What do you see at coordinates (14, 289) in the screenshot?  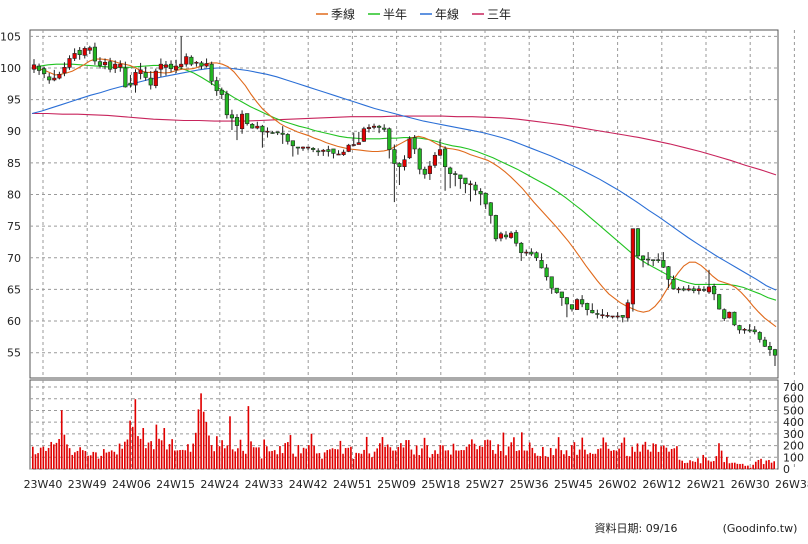 I see `price-tick-label: 65` at bounding box center [14, 289].